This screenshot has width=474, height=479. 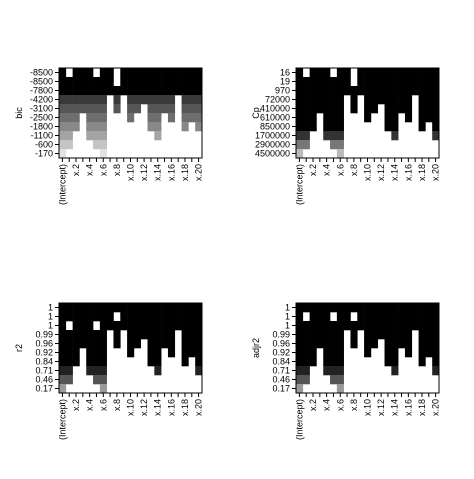 I want to click on y-tick-label: 0.84, so click(x=44, y=362).